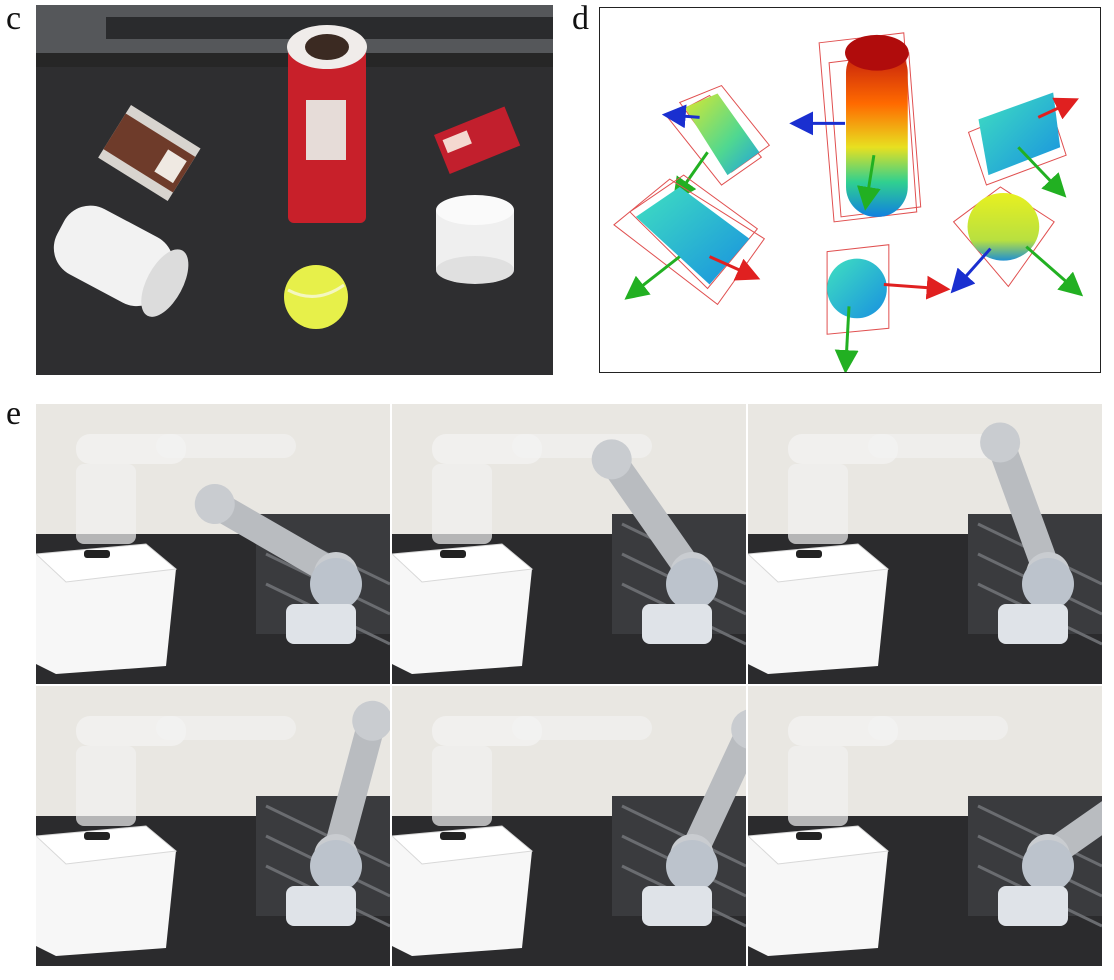 The image size is (1114, 980). I want to click on panel-label-e: e, so click(14, 413).